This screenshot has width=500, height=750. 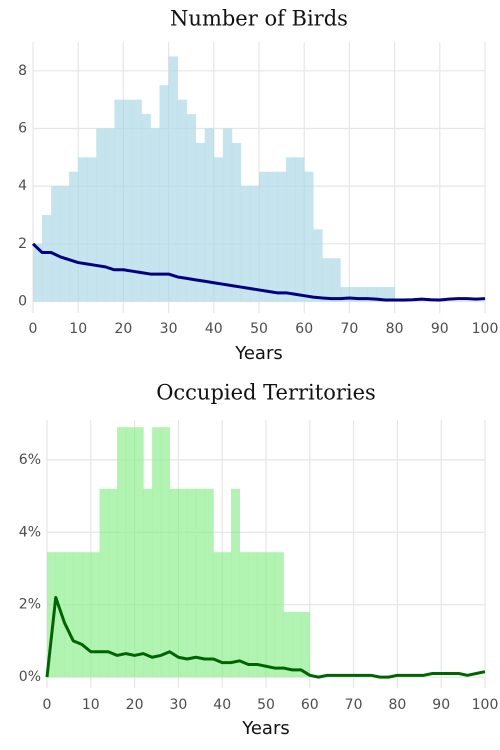 What do you see at coordinates (349, 329) in the screenshot?
I see `x-tick-label: 70` at bounding box center [349, 329].